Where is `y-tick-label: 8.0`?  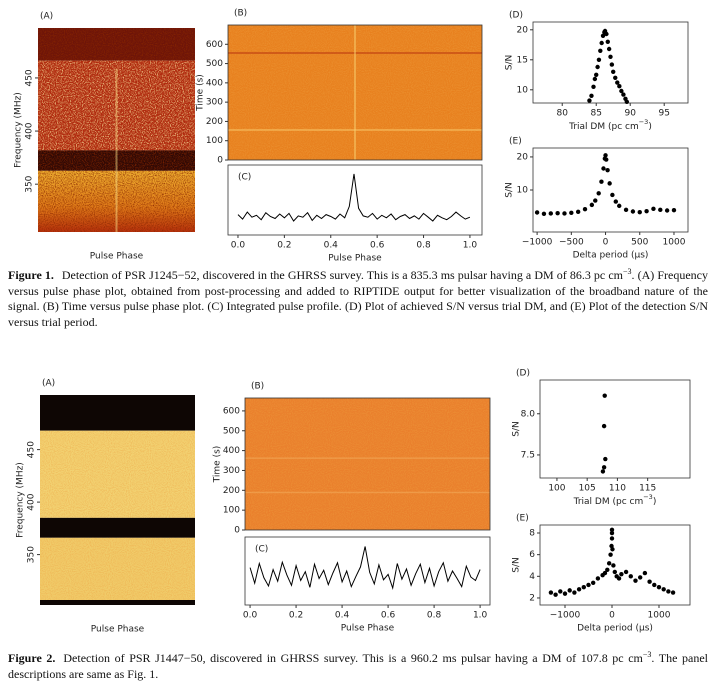
y-tick-label: 8.0 is located at coordinates (528, 414).